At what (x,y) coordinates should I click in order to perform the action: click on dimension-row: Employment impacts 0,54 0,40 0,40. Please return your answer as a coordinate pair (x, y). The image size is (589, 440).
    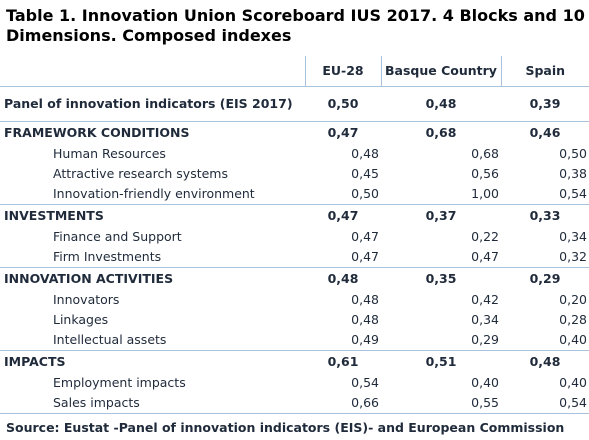
    Looking at the image, I should click on (294, 383).